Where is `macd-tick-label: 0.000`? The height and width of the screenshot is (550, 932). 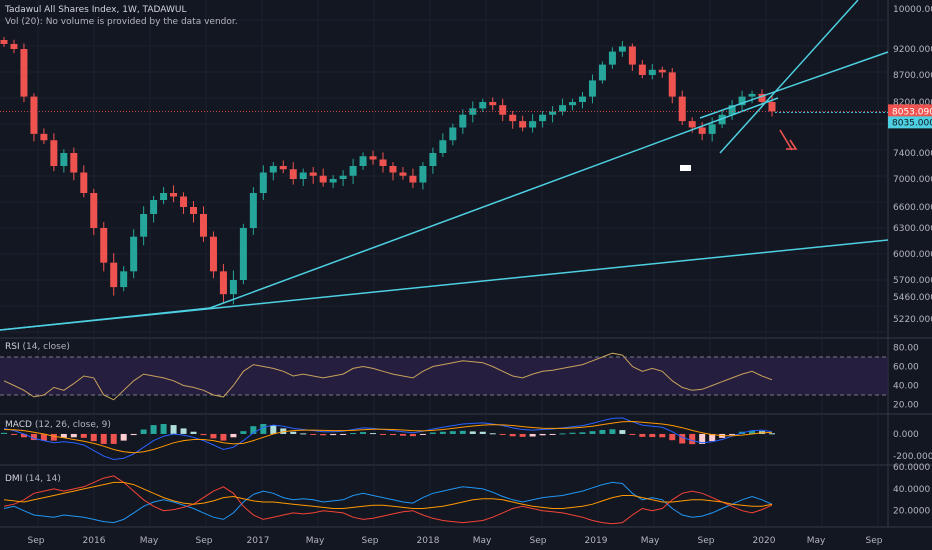
macd-tick-label: 0.000 is located at coordinates (906, 435).